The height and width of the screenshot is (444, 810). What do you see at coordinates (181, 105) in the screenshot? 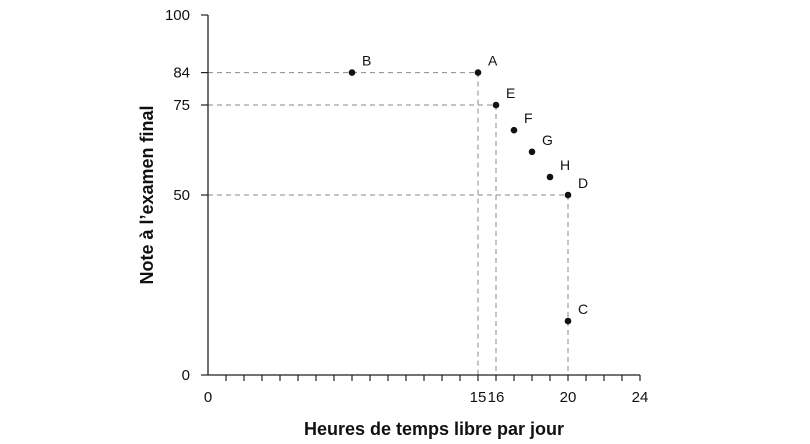
I see `y-tick-label: 75` at bounding box center [181, 105].